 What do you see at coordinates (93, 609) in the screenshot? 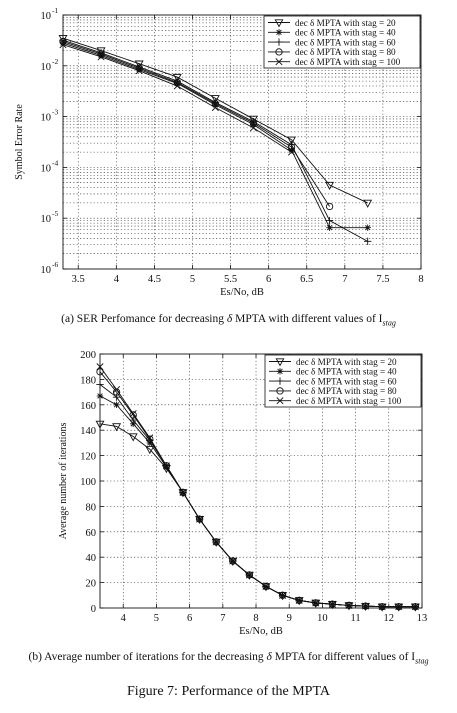
I see `y-tick-label: 0` at bounding box center [93, 609].